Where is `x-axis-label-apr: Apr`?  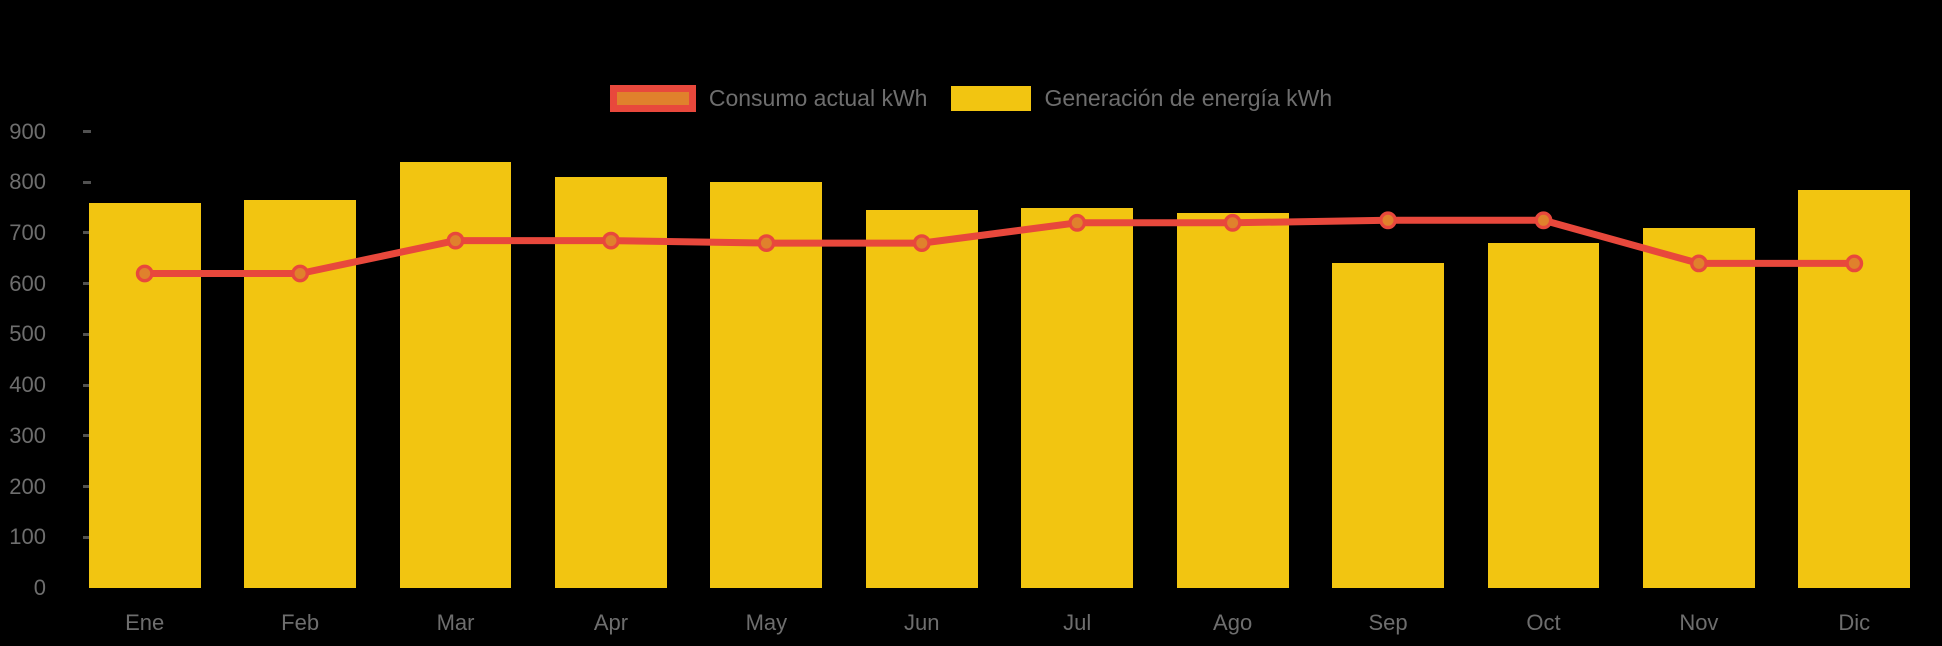 x-axis-label-apr: Apr is located at coordinates (611, 622).